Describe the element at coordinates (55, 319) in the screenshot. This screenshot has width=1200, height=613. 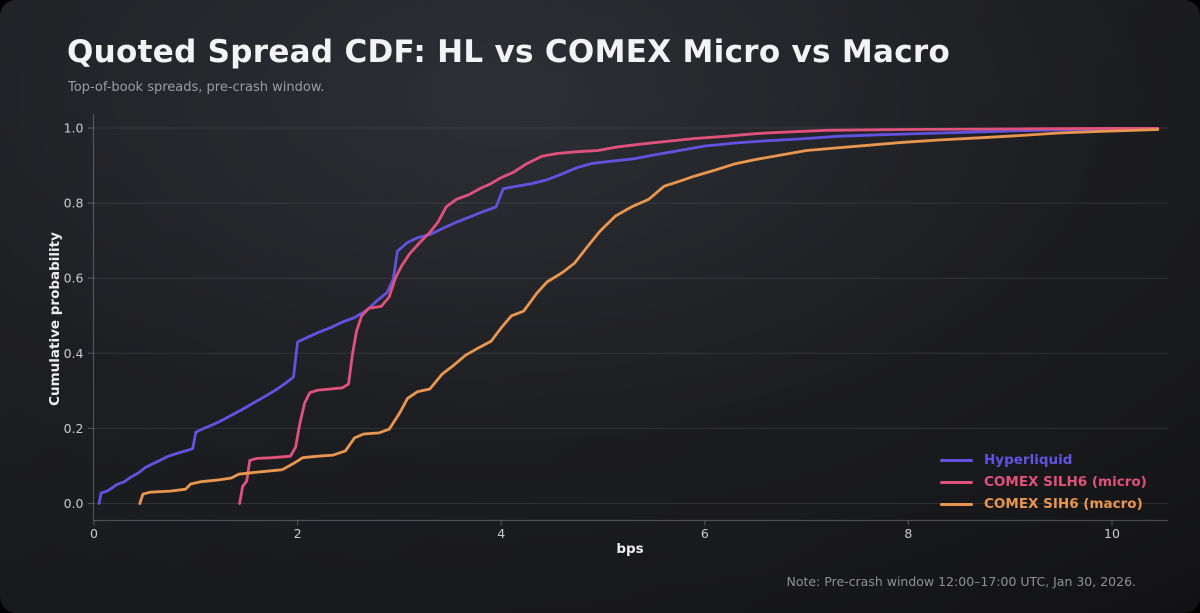
I see `y-axis-label: Cumulative probability` at that location.